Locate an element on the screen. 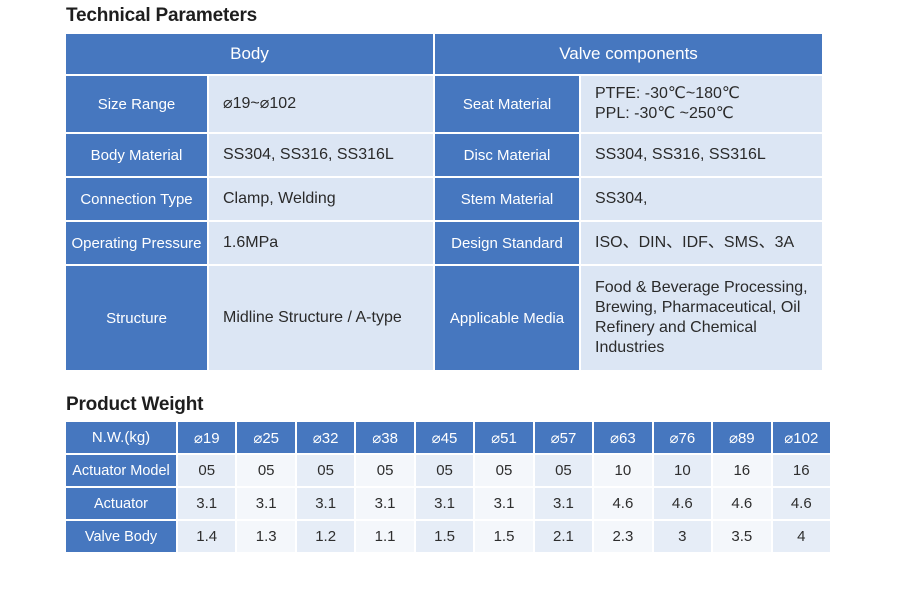 The height and width of the screenshot is (599, 900). weight-size-header: ⌀38 is located at coordinates (385, 437).